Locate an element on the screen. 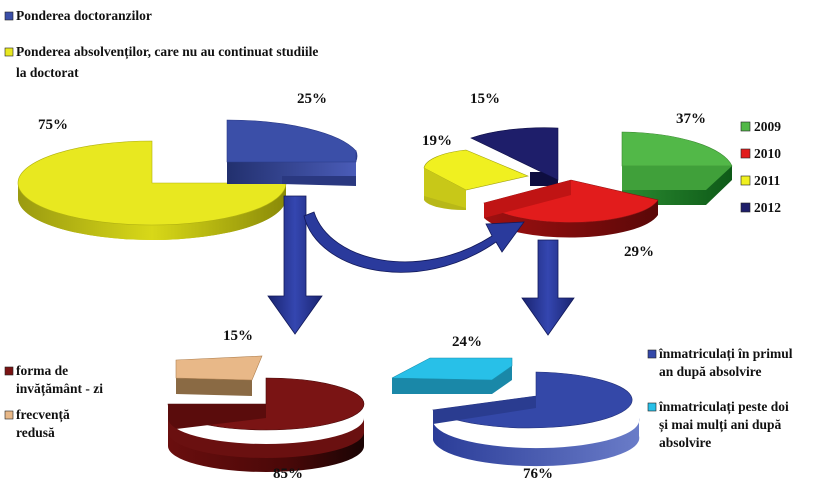 Image resolution: width=829 pixels, height=479 pixels. legend-label-doctoranzi: Ponderea doctoranzilor is located at coordinates (84, 15).